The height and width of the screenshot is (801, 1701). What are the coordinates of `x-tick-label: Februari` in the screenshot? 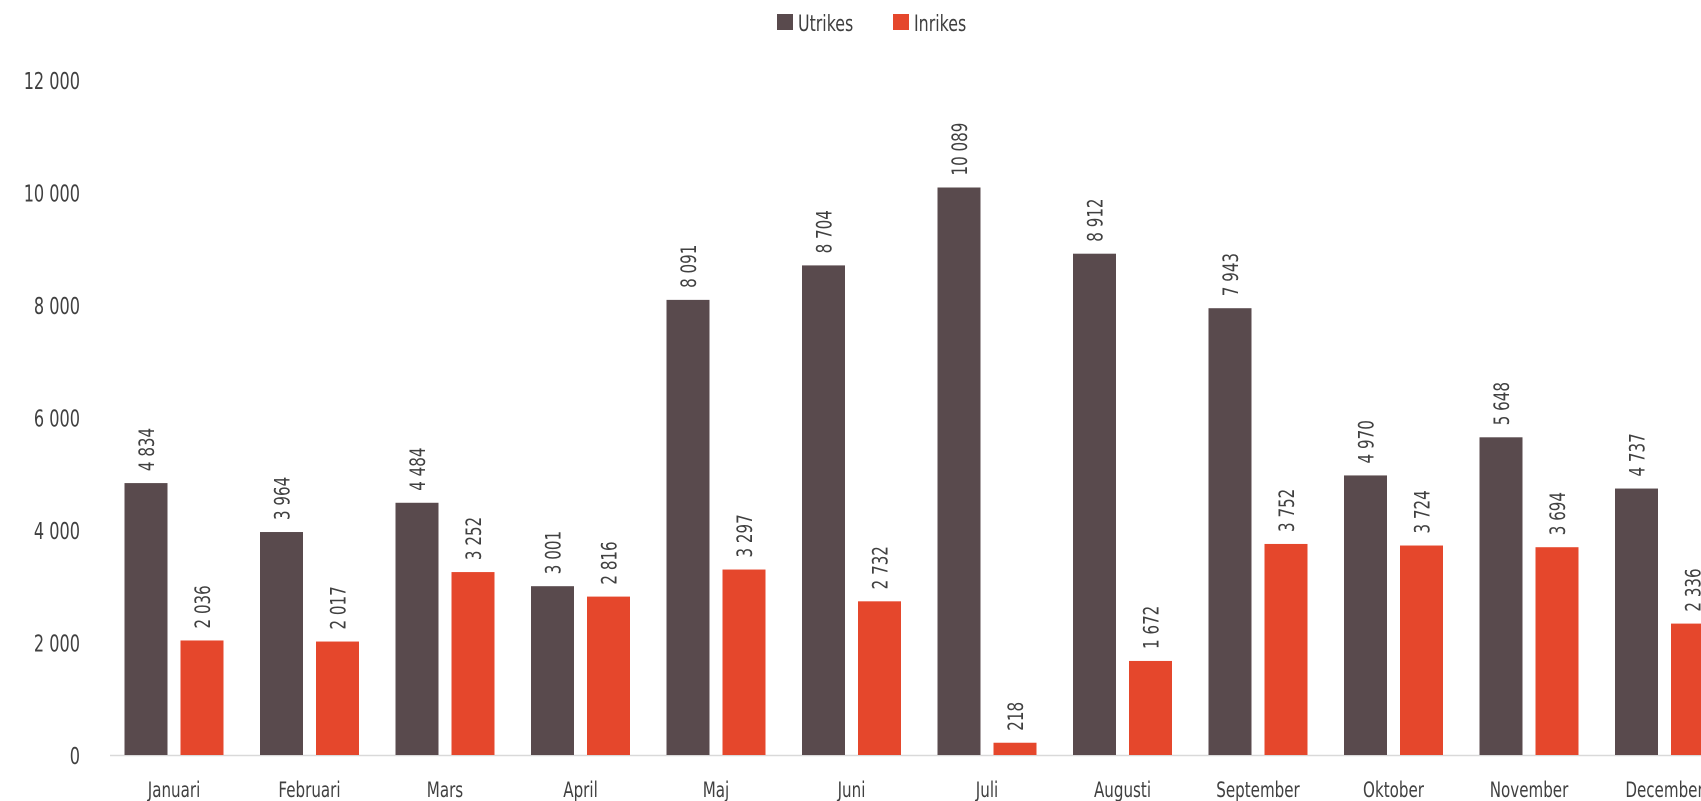 It's located at (309, 790).